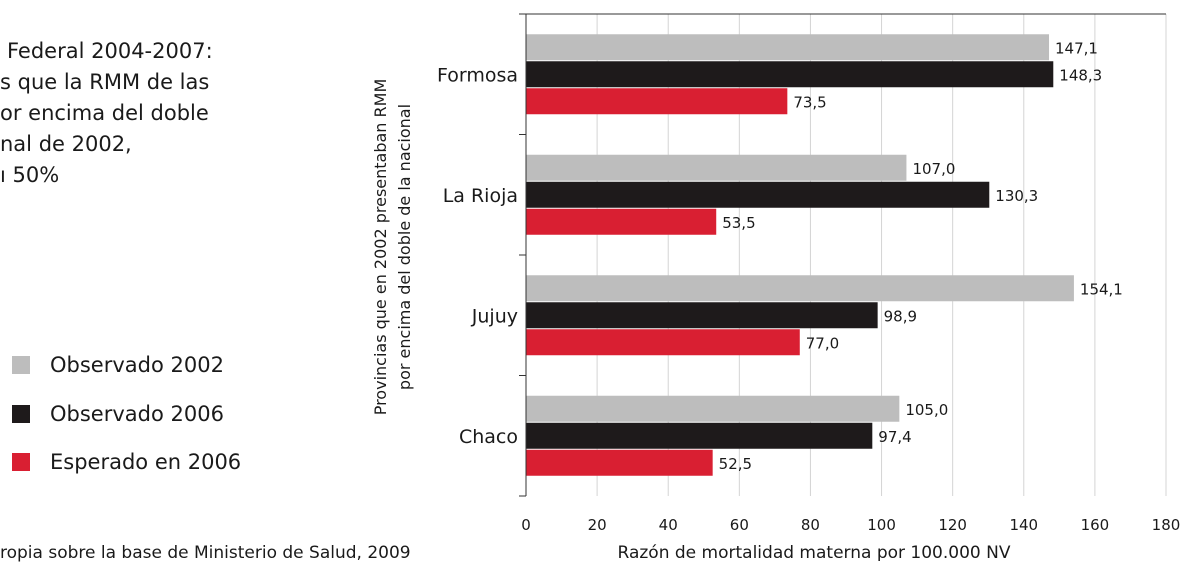 The height and width of the screenshot is (565, 1191). I want to click on chart-title-line: Federal 2004-2007:, so click(110, 51).